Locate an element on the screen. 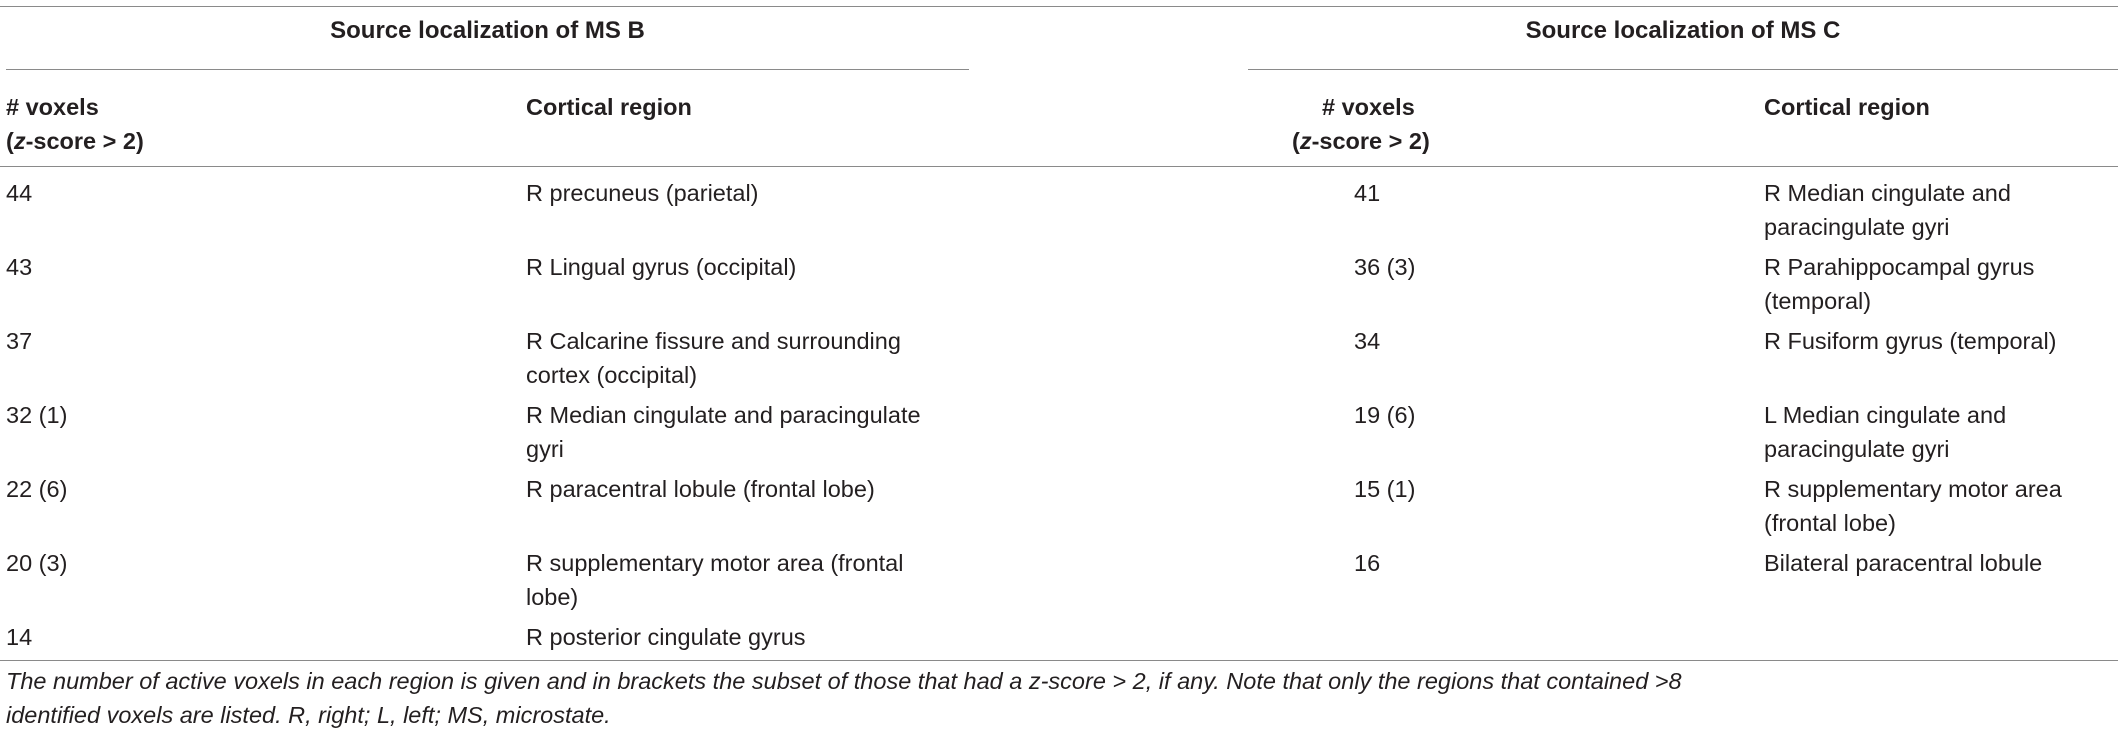 This screenshot has width=2118, height=747. region-line: R posterior cingulate gyrus is located at coordinates (666, 637).